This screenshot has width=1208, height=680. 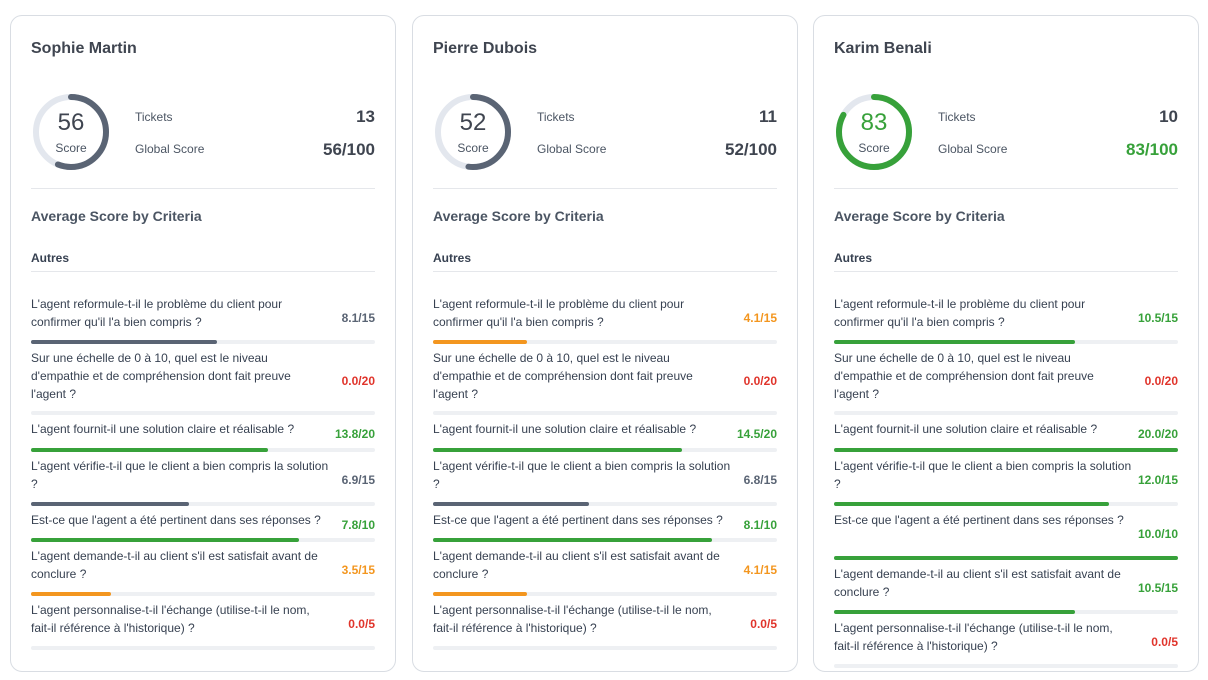 I want to click on criterion-score: 7.8/10, so click(x=358, y=525).